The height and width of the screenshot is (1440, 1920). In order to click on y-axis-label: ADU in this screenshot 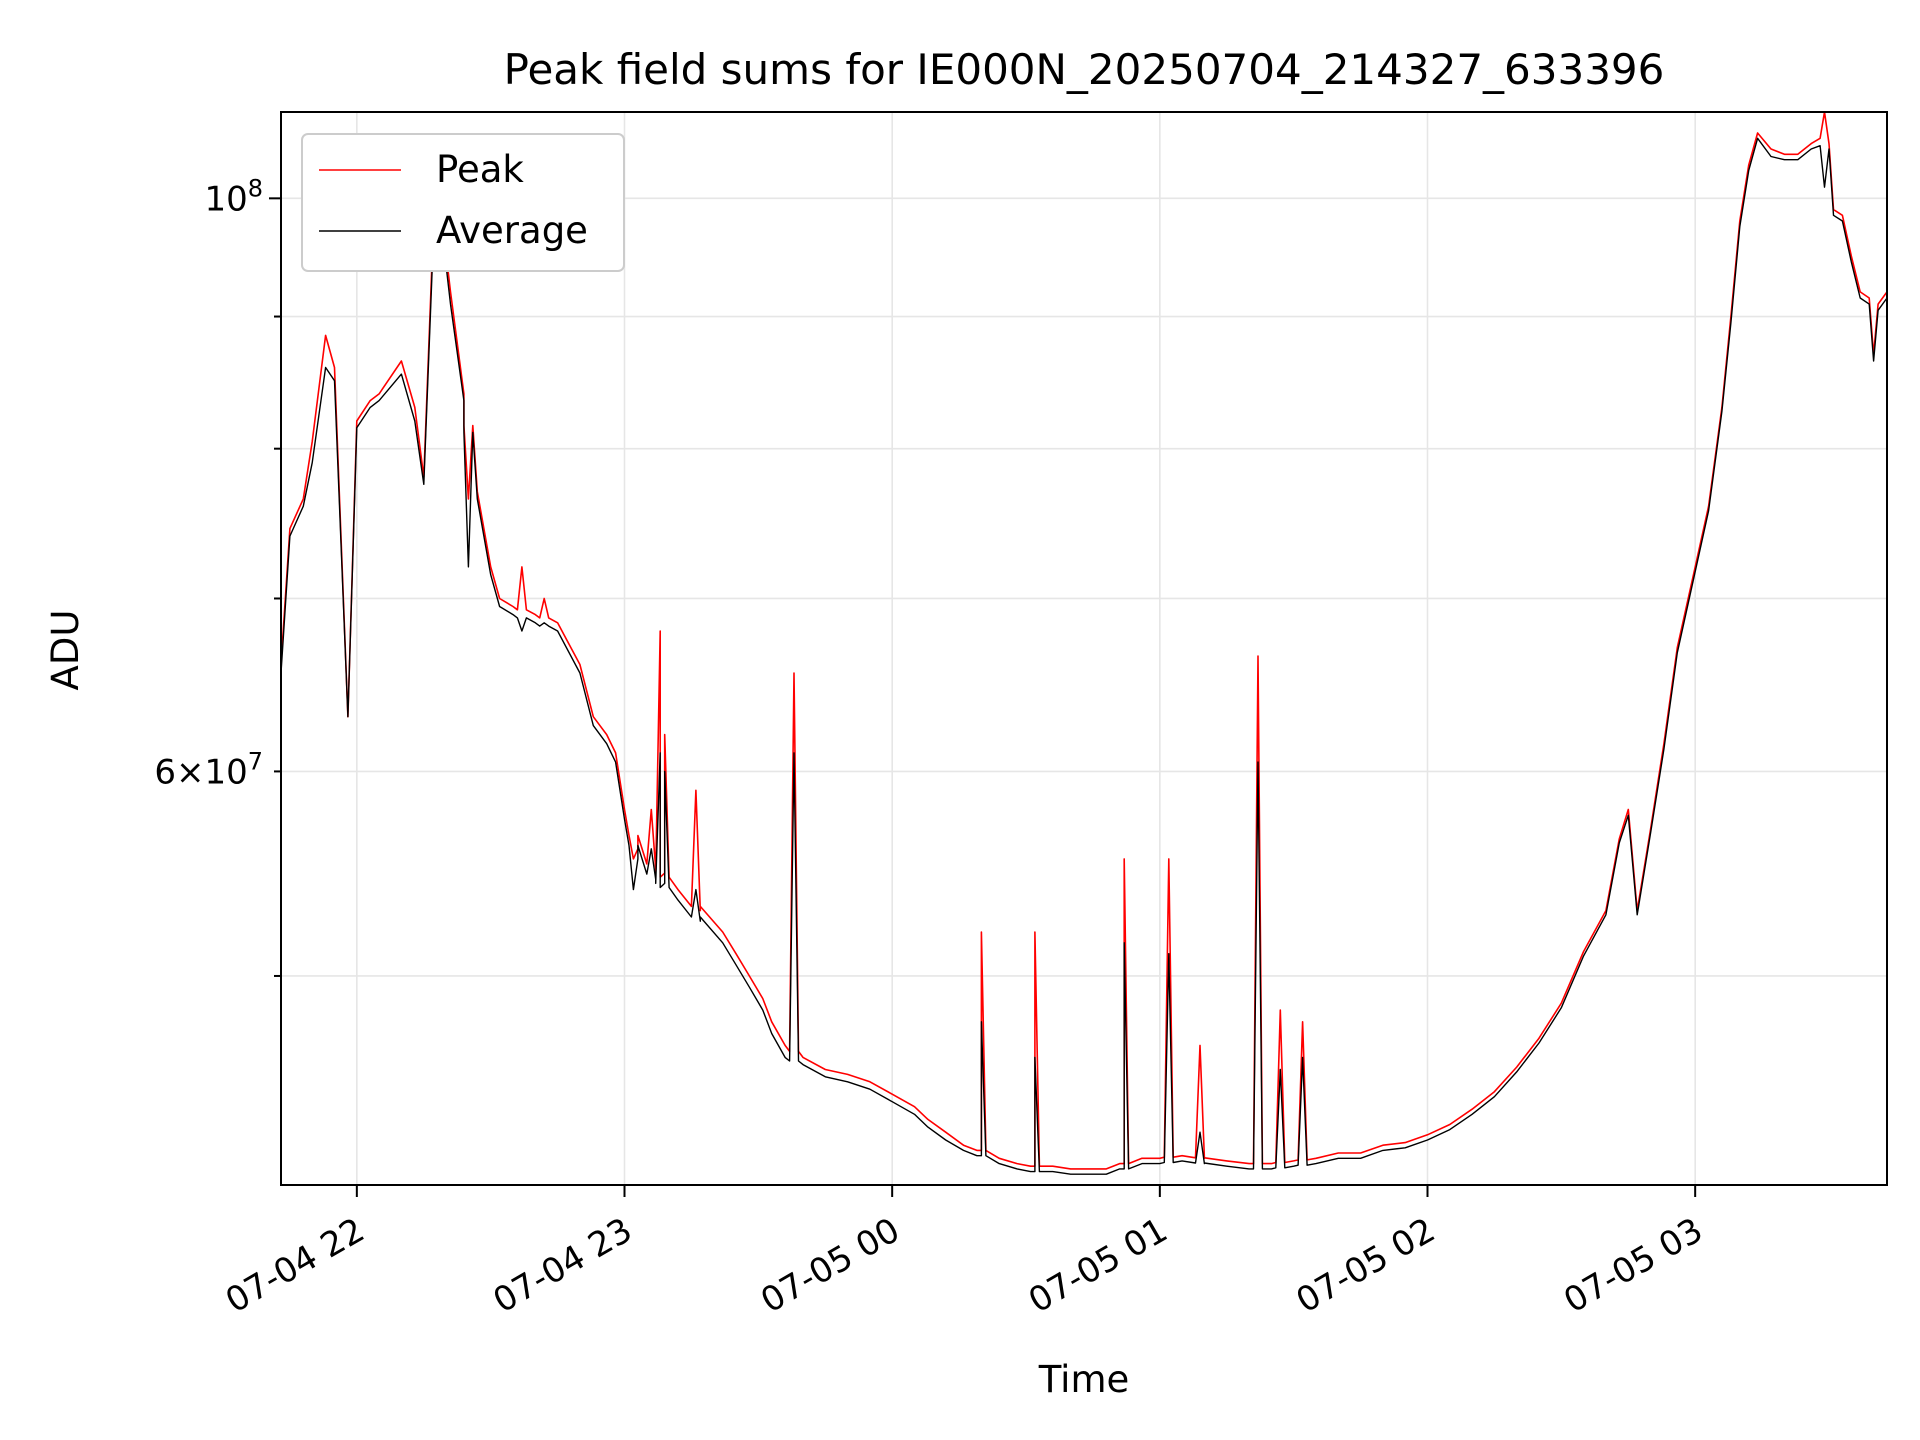, I will do `click(65, 650)`.